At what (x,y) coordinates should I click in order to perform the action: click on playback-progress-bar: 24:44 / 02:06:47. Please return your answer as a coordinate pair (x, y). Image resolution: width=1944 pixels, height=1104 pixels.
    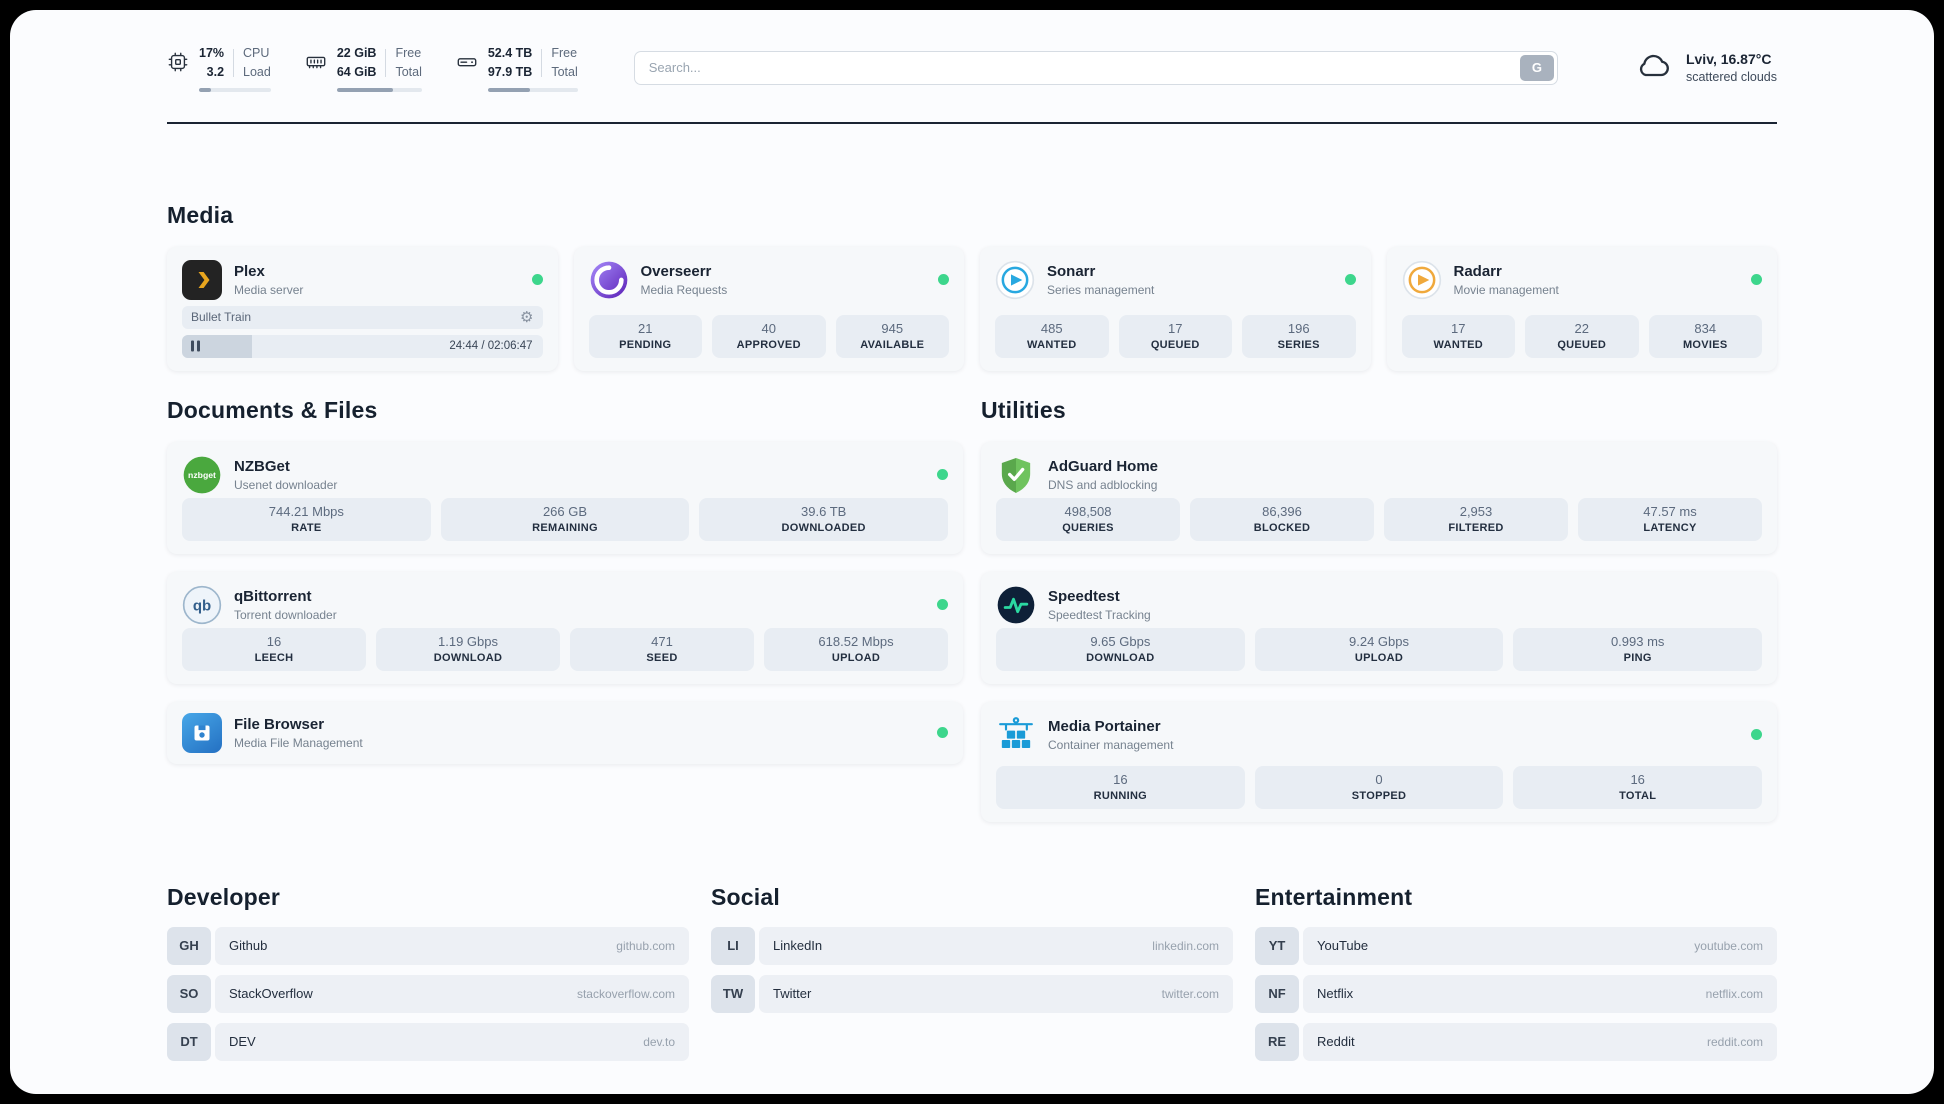
    Looking at the image, I should click on (362, 346).